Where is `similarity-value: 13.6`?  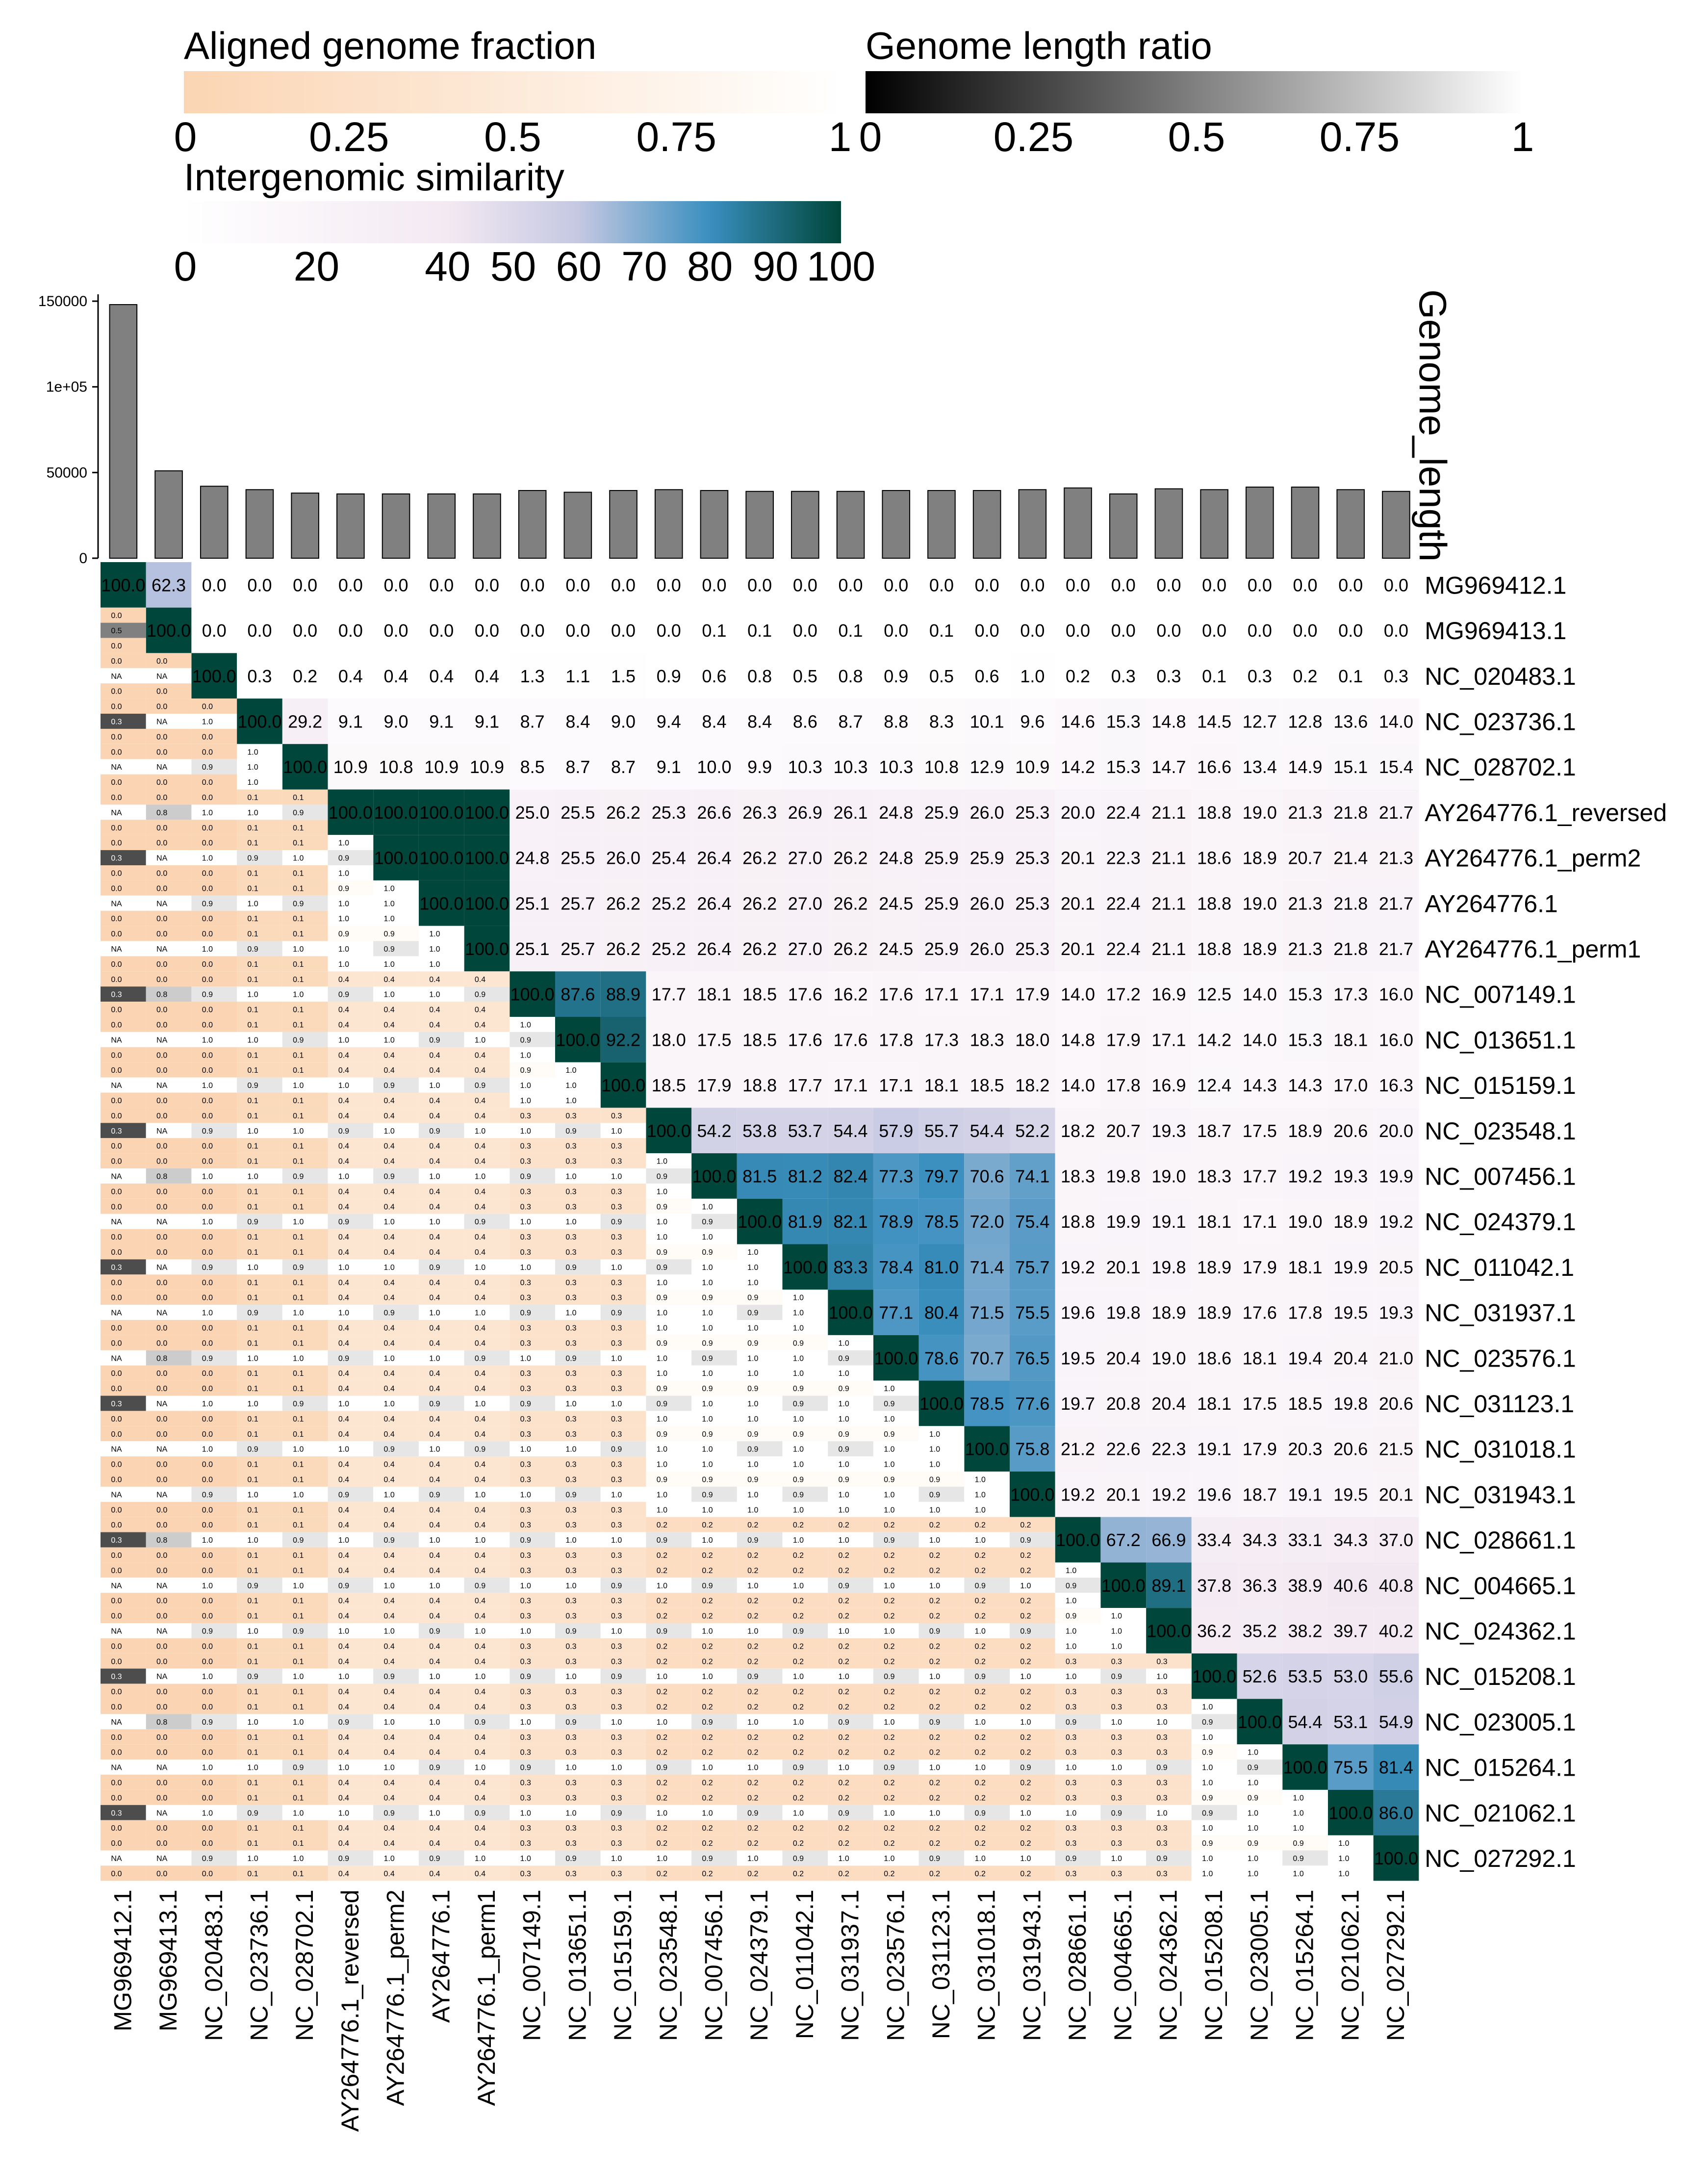
similarity-value: 13.6 is located at coordinates (1350, 721).